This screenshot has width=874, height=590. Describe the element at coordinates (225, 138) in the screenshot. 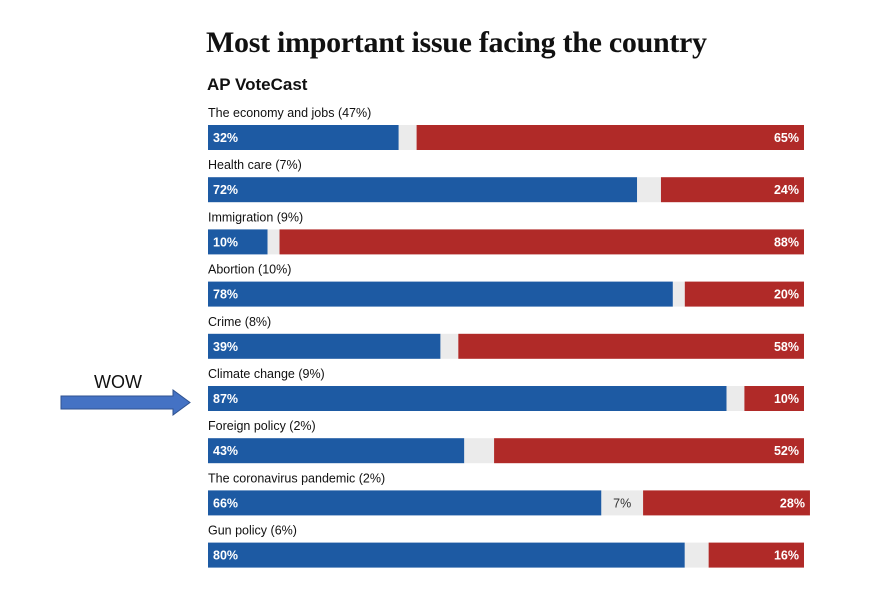

I see `value-label-left: 32%` at that location.